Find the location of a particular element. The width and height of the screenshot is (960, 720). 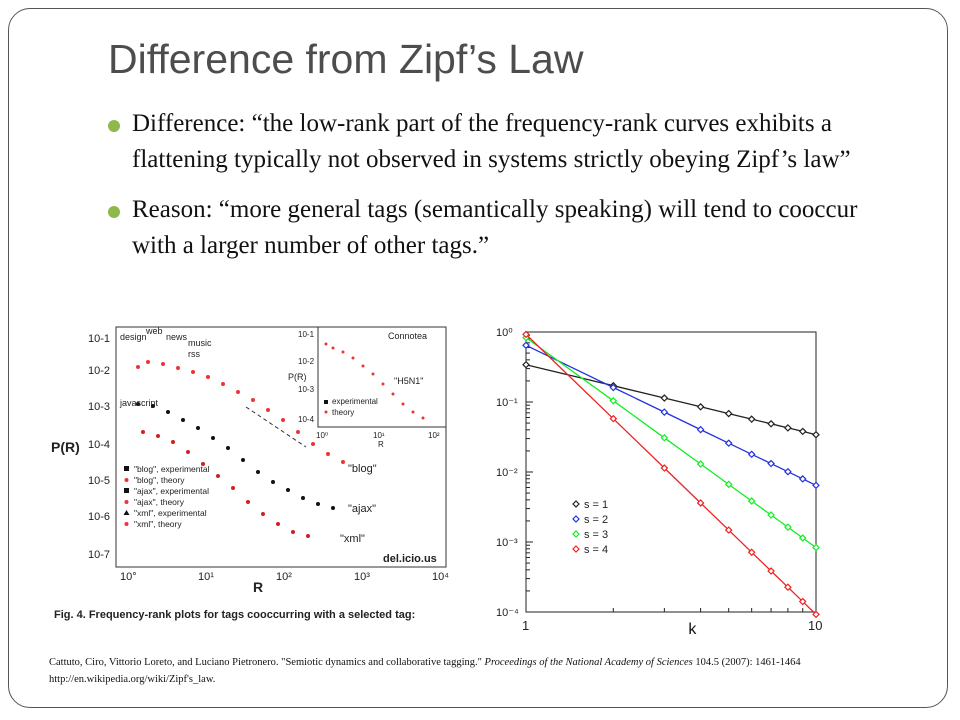

left-x-tick: 10¹ is located at coordinates (206, 577).